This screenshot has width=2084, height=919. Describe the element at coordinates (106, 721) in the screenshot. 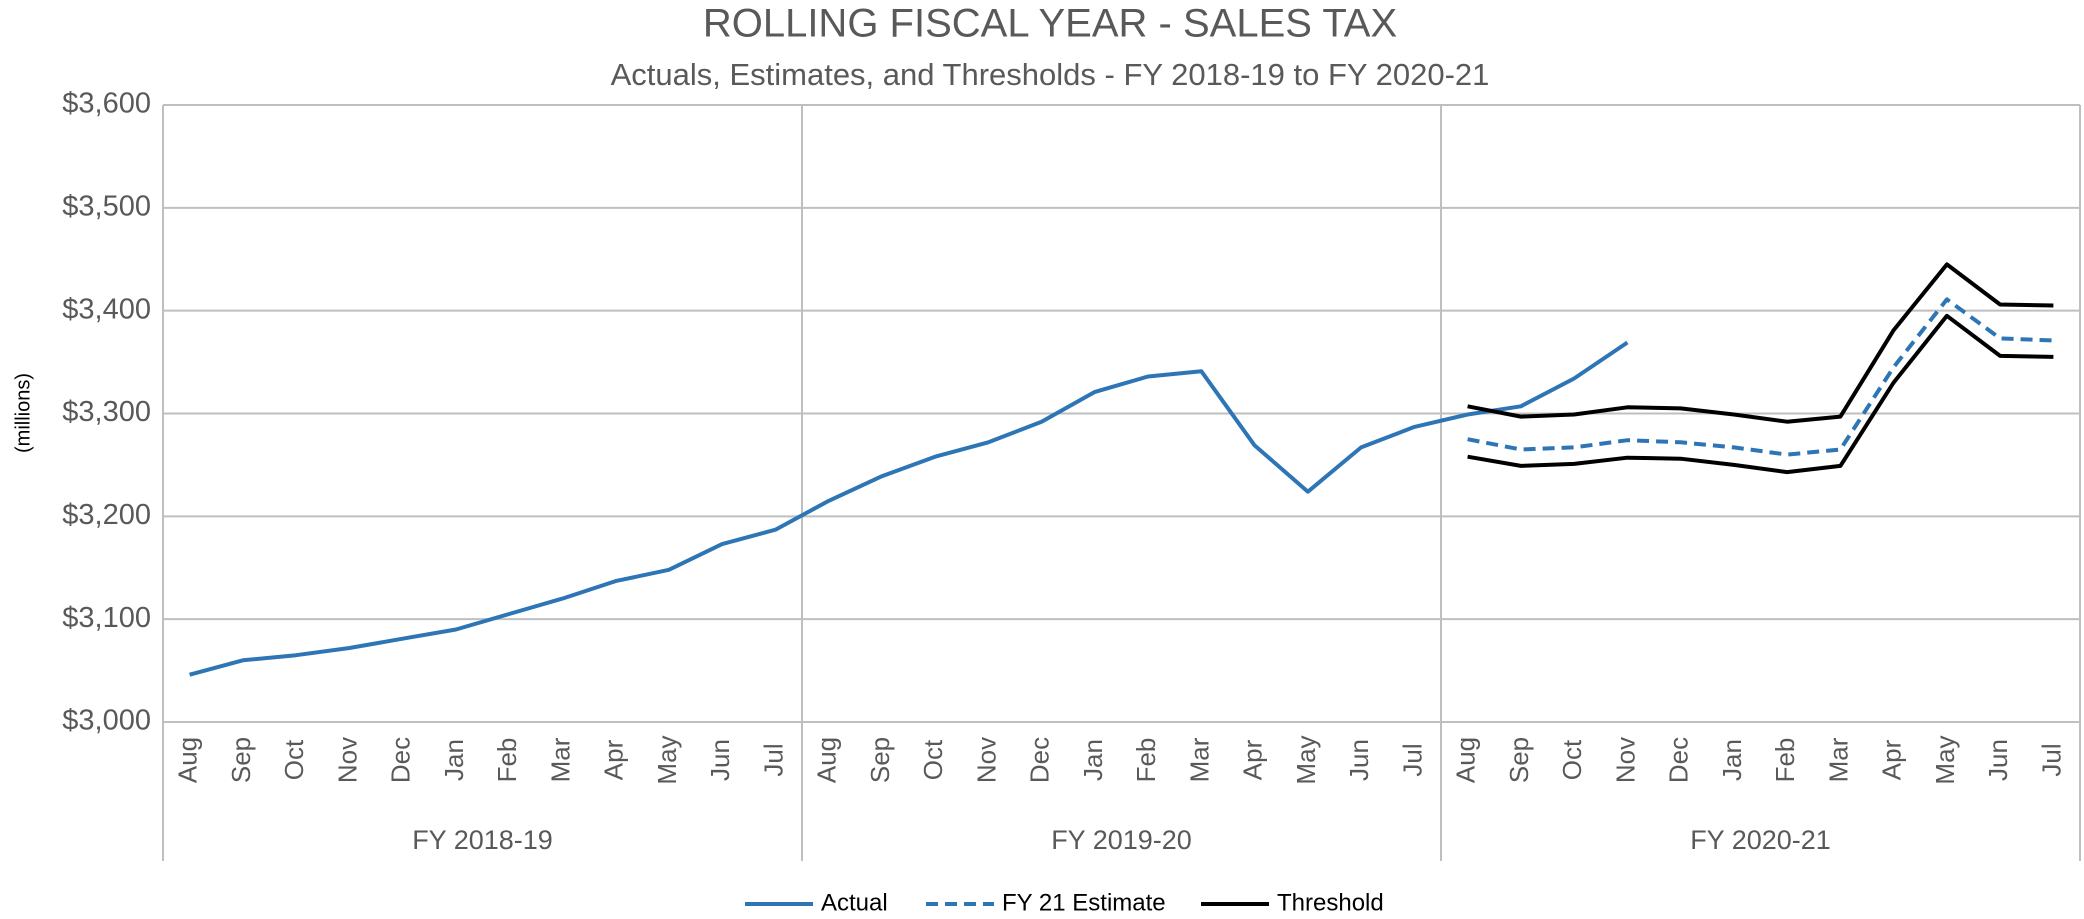

I see `y-tick-label: $3,000` at that location.